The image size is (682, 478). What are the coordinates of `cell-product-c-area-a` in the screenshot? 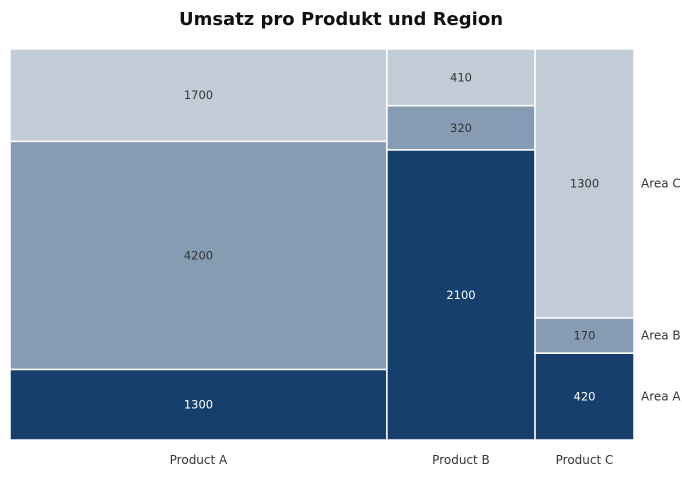 It's located at (584, 396).